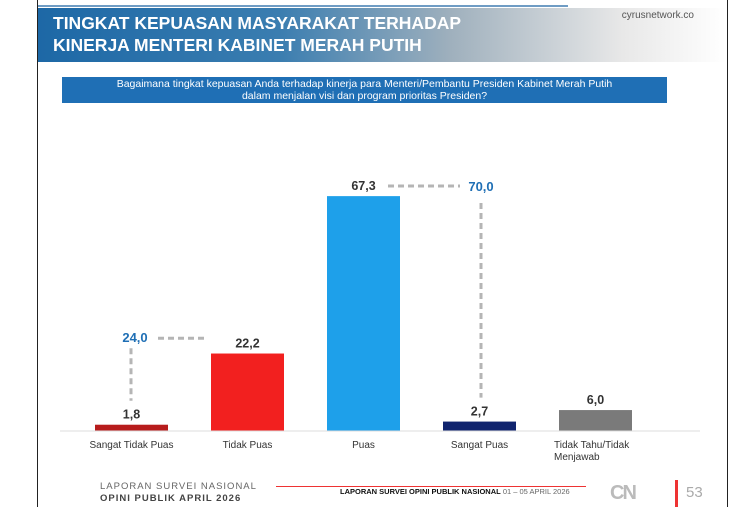  Describe the element at coordinates (171, 498) in the screenshot. I see `footer-report-line2: OPINI PUBLIK APRIL 2026` at that location.